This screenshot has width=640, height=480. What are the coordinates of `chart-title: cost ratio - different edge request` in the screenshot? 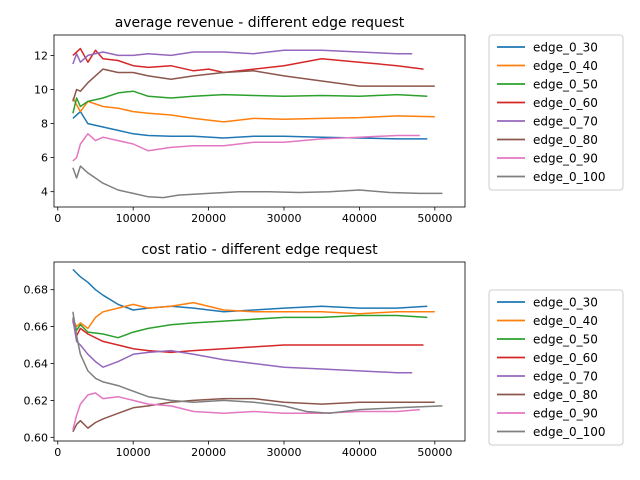 It's located at (259, 250).